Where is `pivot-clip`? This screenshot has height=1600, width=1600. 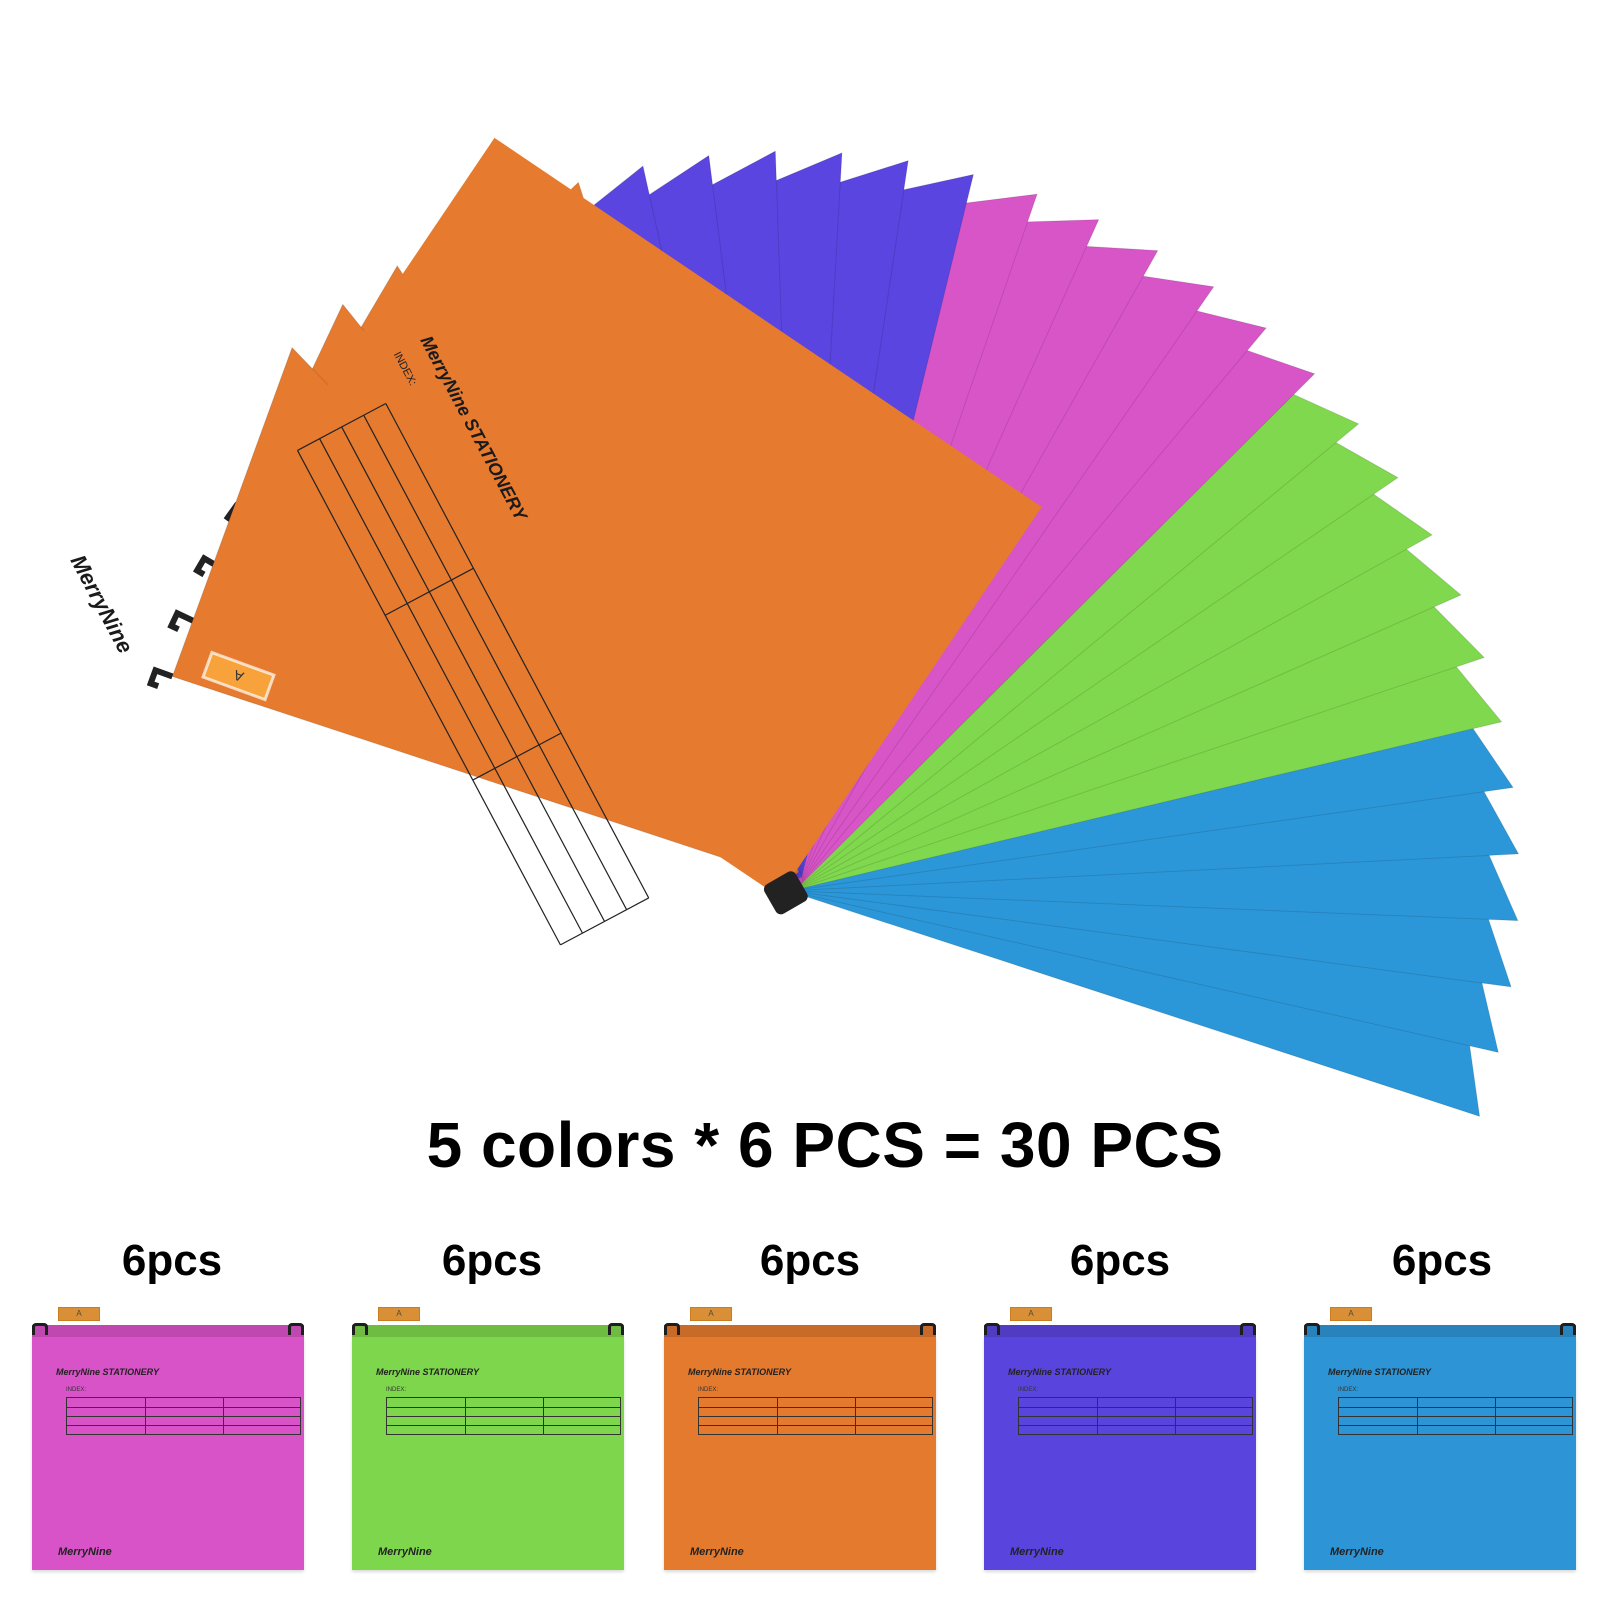 pivot-clip is located at coordinates (785, 893).